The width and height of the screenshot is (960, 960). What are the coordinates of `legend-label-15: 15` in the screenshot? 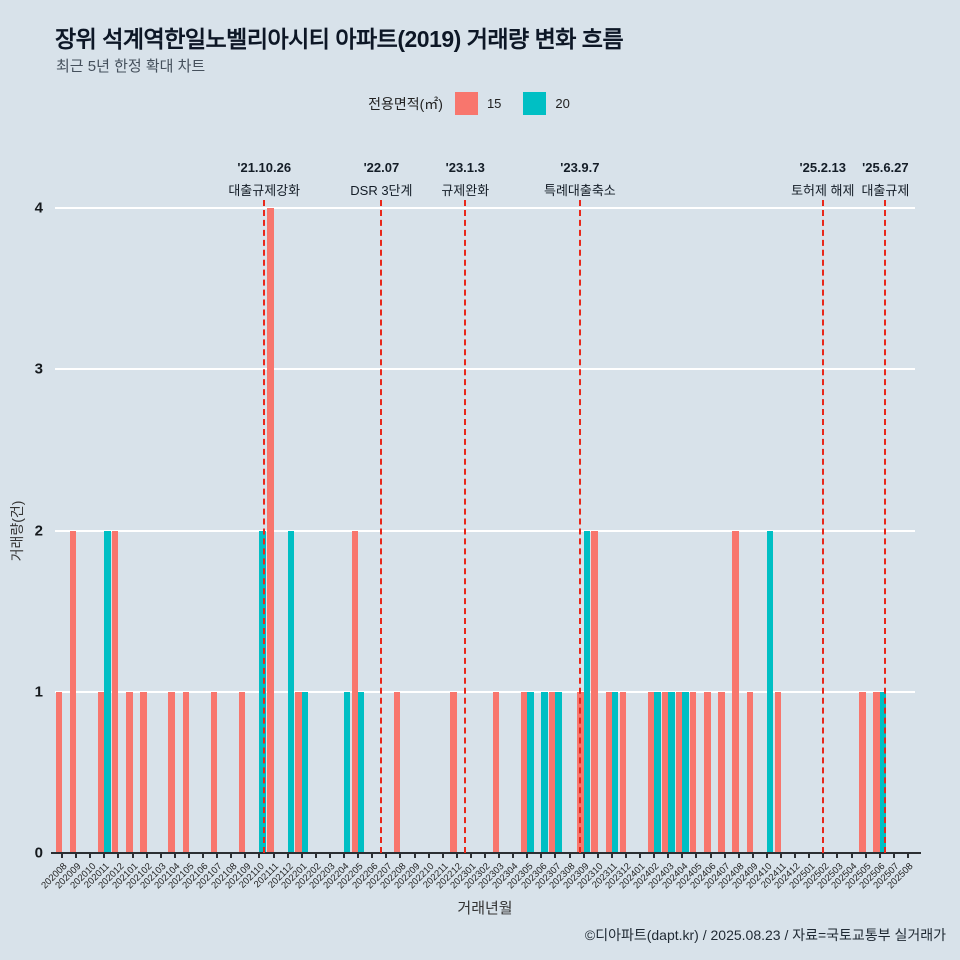 It's located at (494, 103).